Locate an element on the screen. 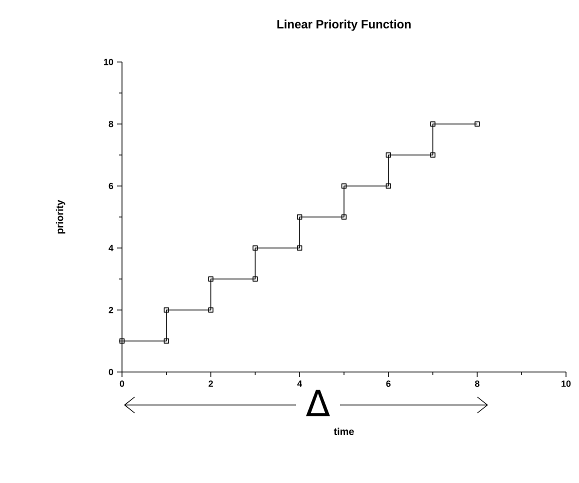 This screenshot has width=579, height=483. x-axis-title: time is located at coordinates (344, 432).